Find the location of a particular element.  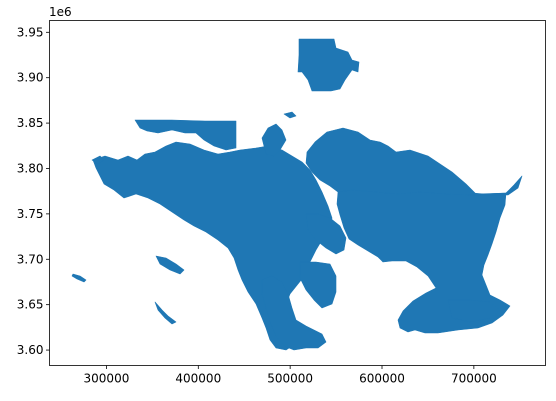

y-tick-label: 3.70 is located at coordinates (30, 259).